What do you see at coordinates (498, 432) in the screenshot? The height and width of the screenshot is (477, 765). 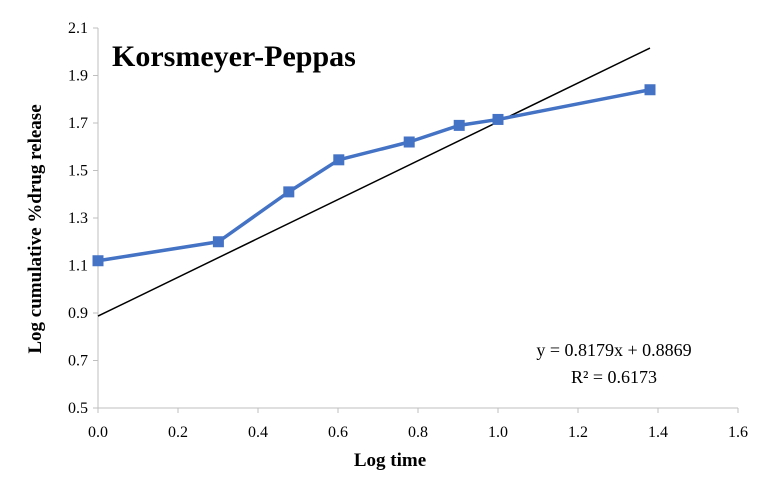 I see `x-tick-label: 1.0` at bounding box center [498, 432].